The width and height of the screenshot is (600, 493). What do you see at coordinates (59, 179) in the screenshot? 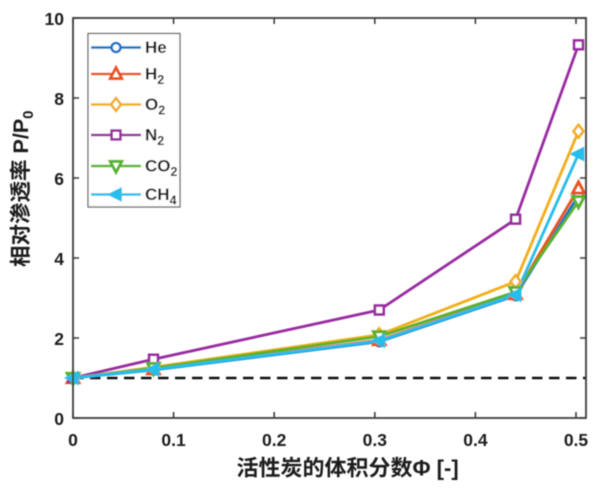
I see `svg-text: 6` at bounding box center [59, 179].